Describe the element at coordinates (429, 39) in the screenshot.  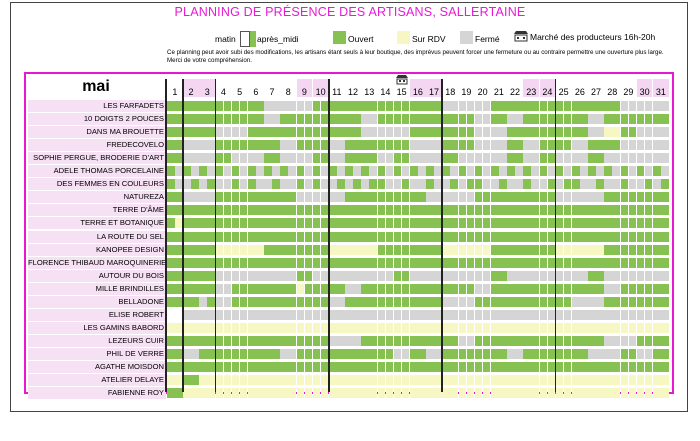
I see `legend-sur-rdv-label: Sur RDV` at that location.